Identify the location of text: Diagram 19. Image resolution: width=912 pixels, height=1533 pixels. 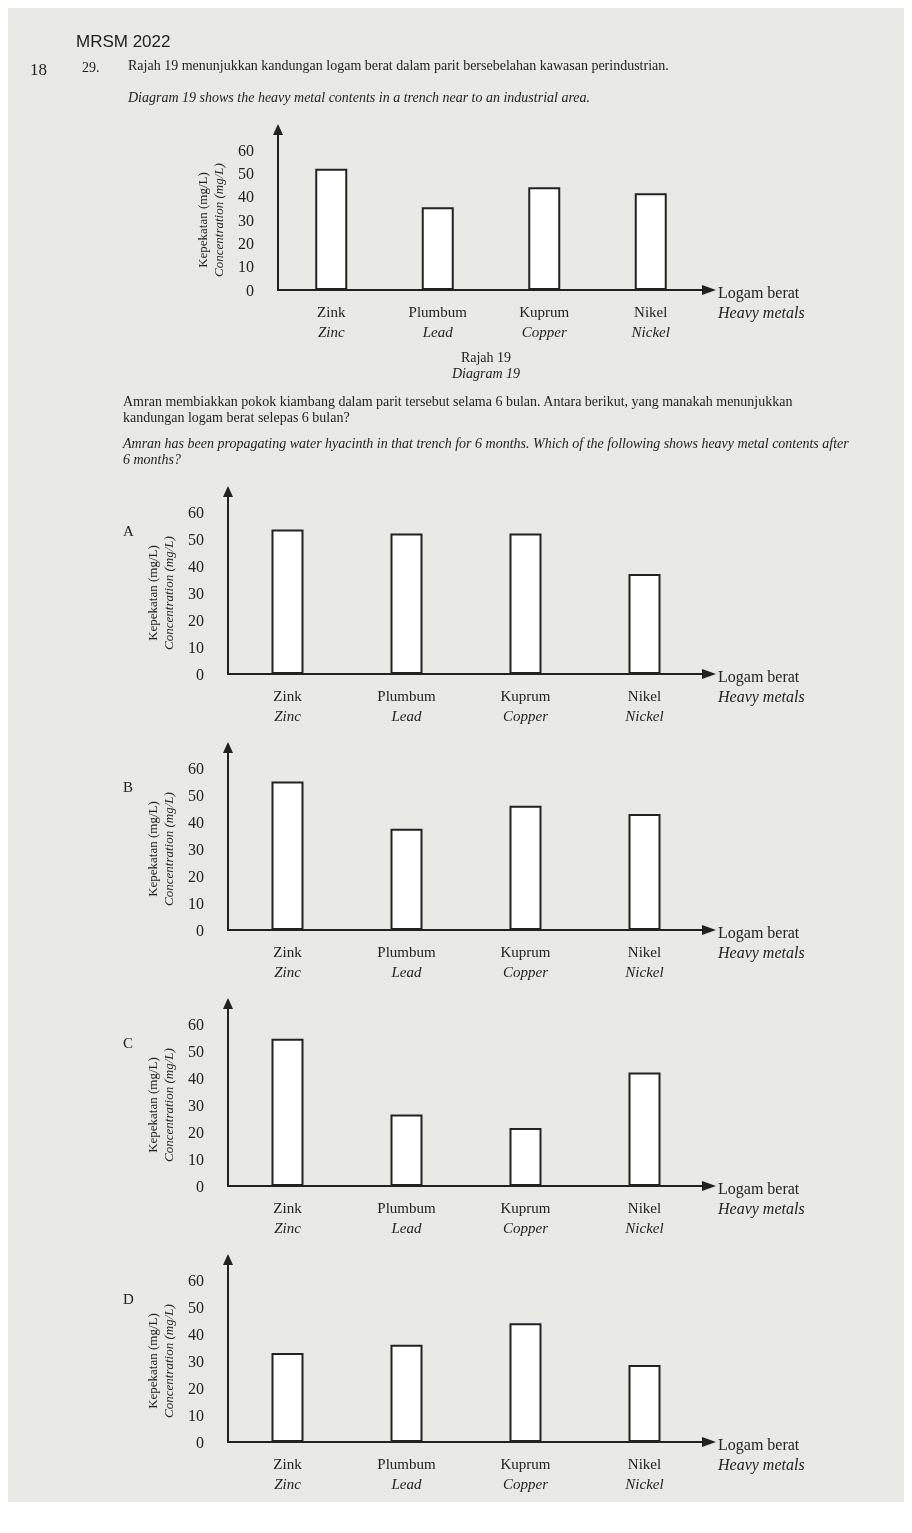
(486, 374).